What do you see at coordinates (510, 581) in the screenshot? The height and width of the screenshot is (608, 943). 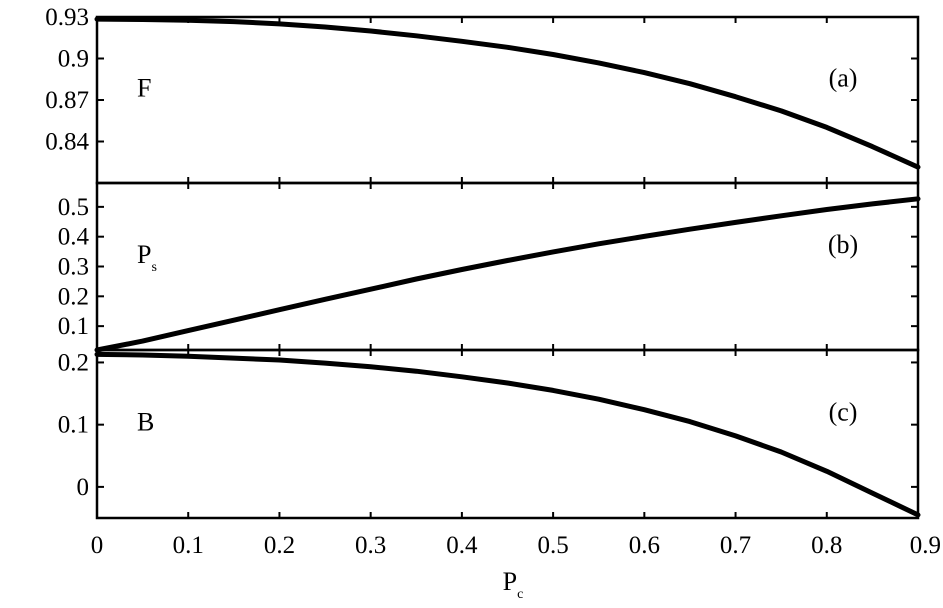 I see `x-axis-label-main: P` at bounding box center [510, 581].